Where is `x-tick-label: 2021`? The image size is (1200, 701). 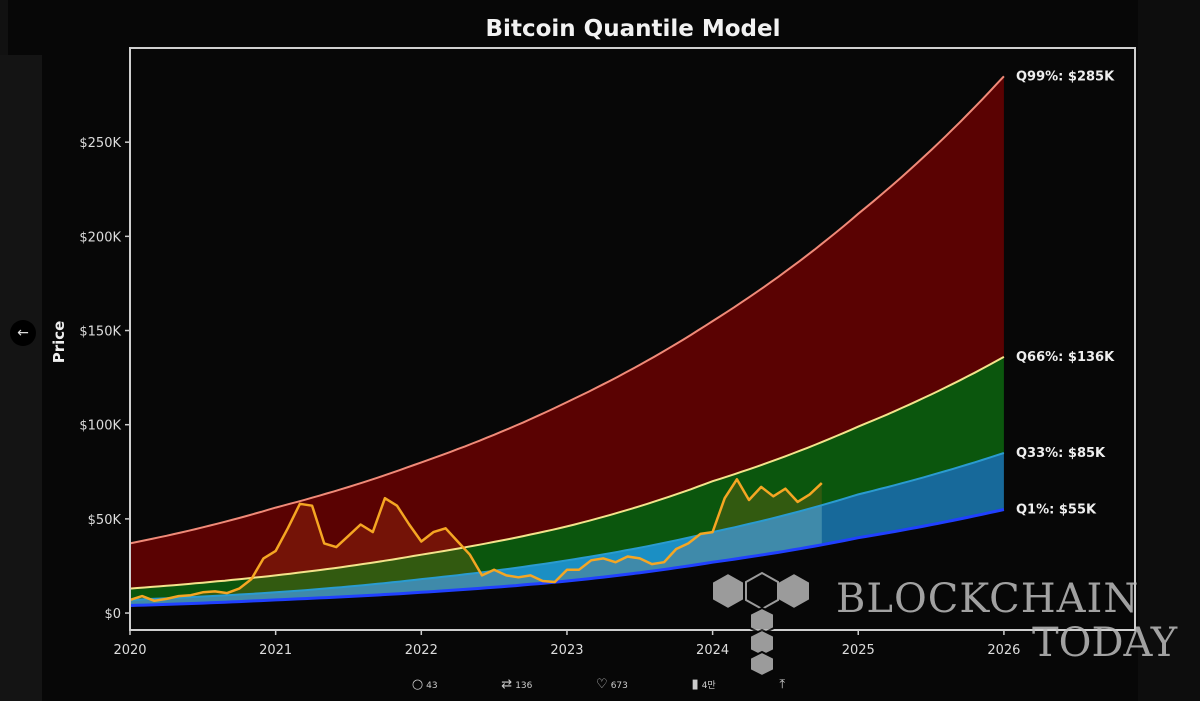
x-tick-label: 2021 is located at coordinates (275, 650).